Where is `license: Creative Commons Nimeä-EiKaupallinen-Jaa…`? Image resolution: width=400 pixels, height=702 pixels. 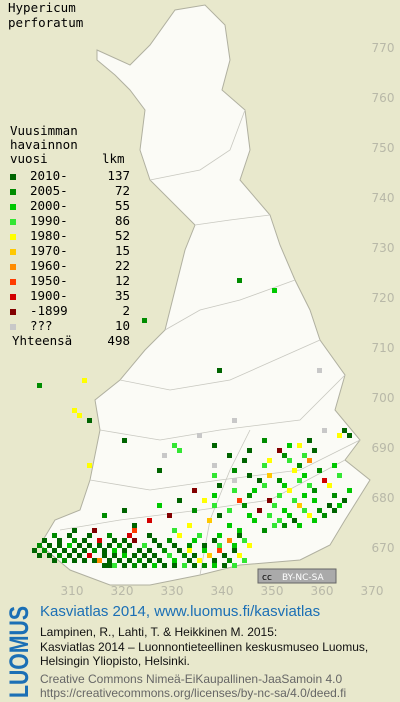
license: Creative Commons Nimeä-EiKaupallinen-Jaa… is located at coordinates (191, 679).